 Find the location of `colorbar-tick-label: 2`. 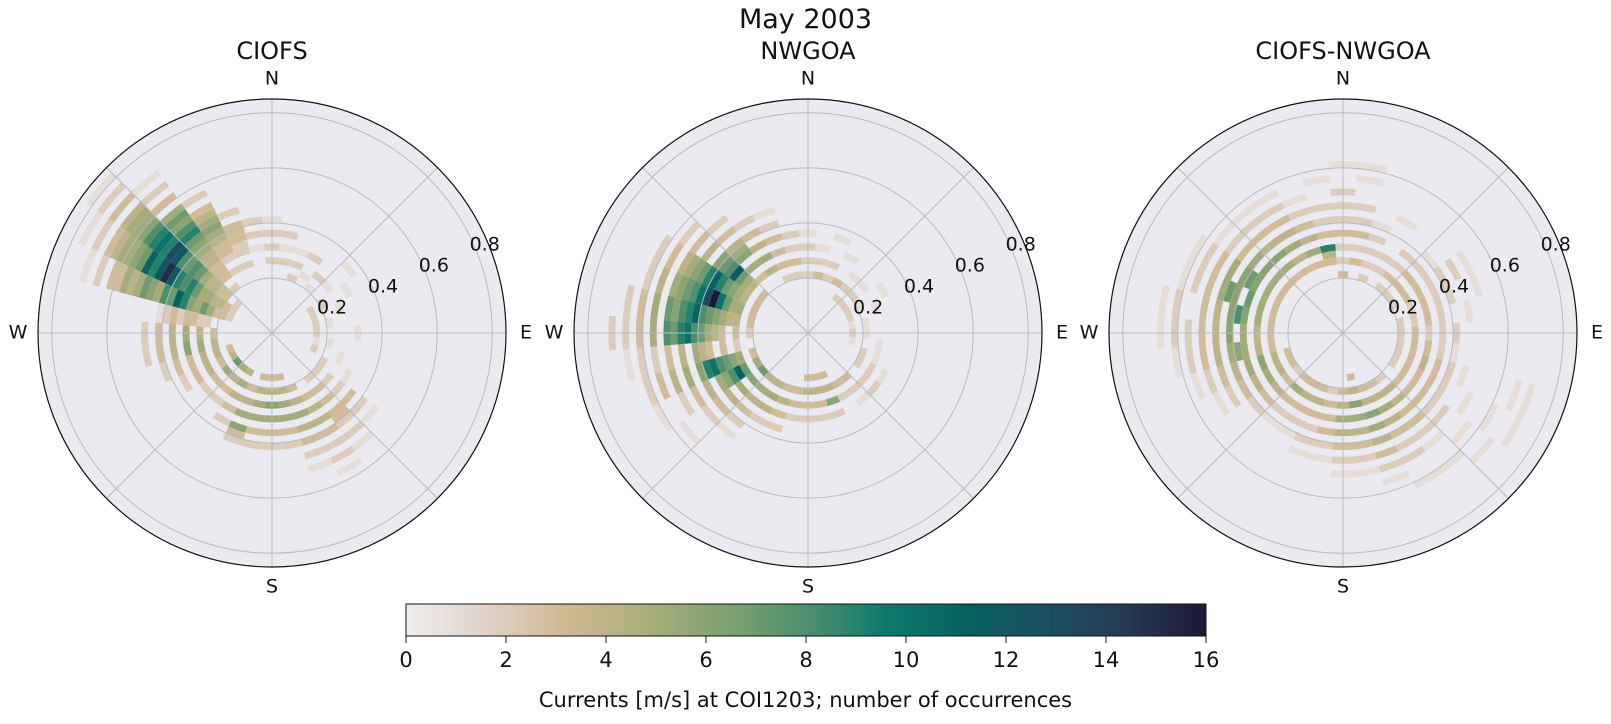

colorbar-tick-label: 2 is located at coordinates (505, 660).